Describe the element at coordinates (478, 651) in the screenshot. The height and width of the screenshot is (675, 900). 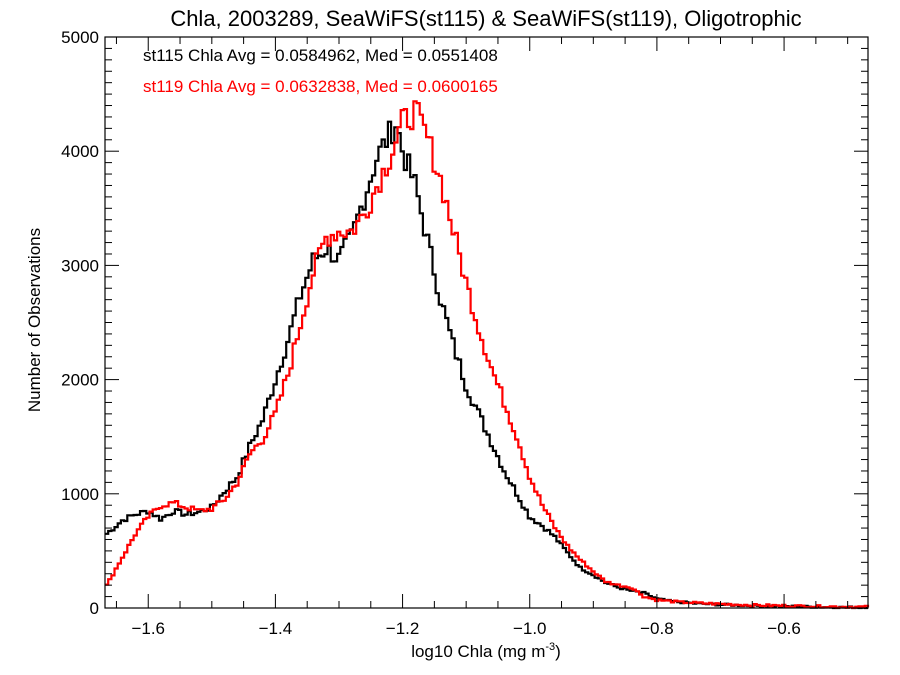
I see `x-axis-label-main: log10 Chla (mg m` at that location.